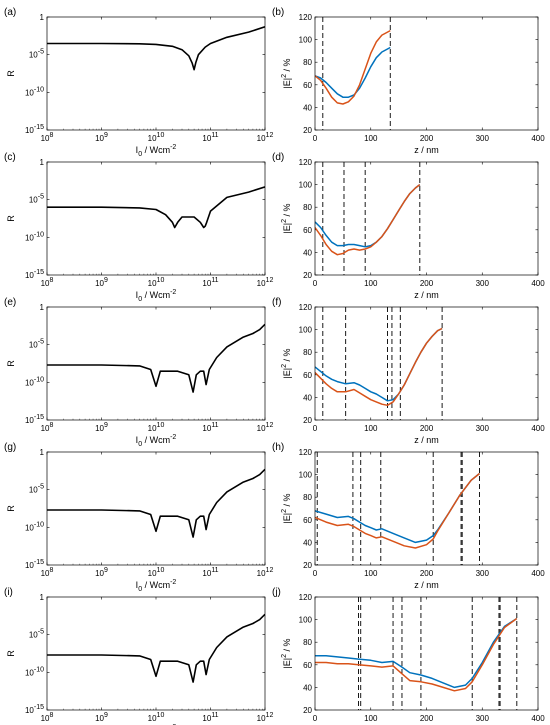 This screenshot has width=550, height=725. I want to click on y-axis-label-sup: 2, so click(284, 221).